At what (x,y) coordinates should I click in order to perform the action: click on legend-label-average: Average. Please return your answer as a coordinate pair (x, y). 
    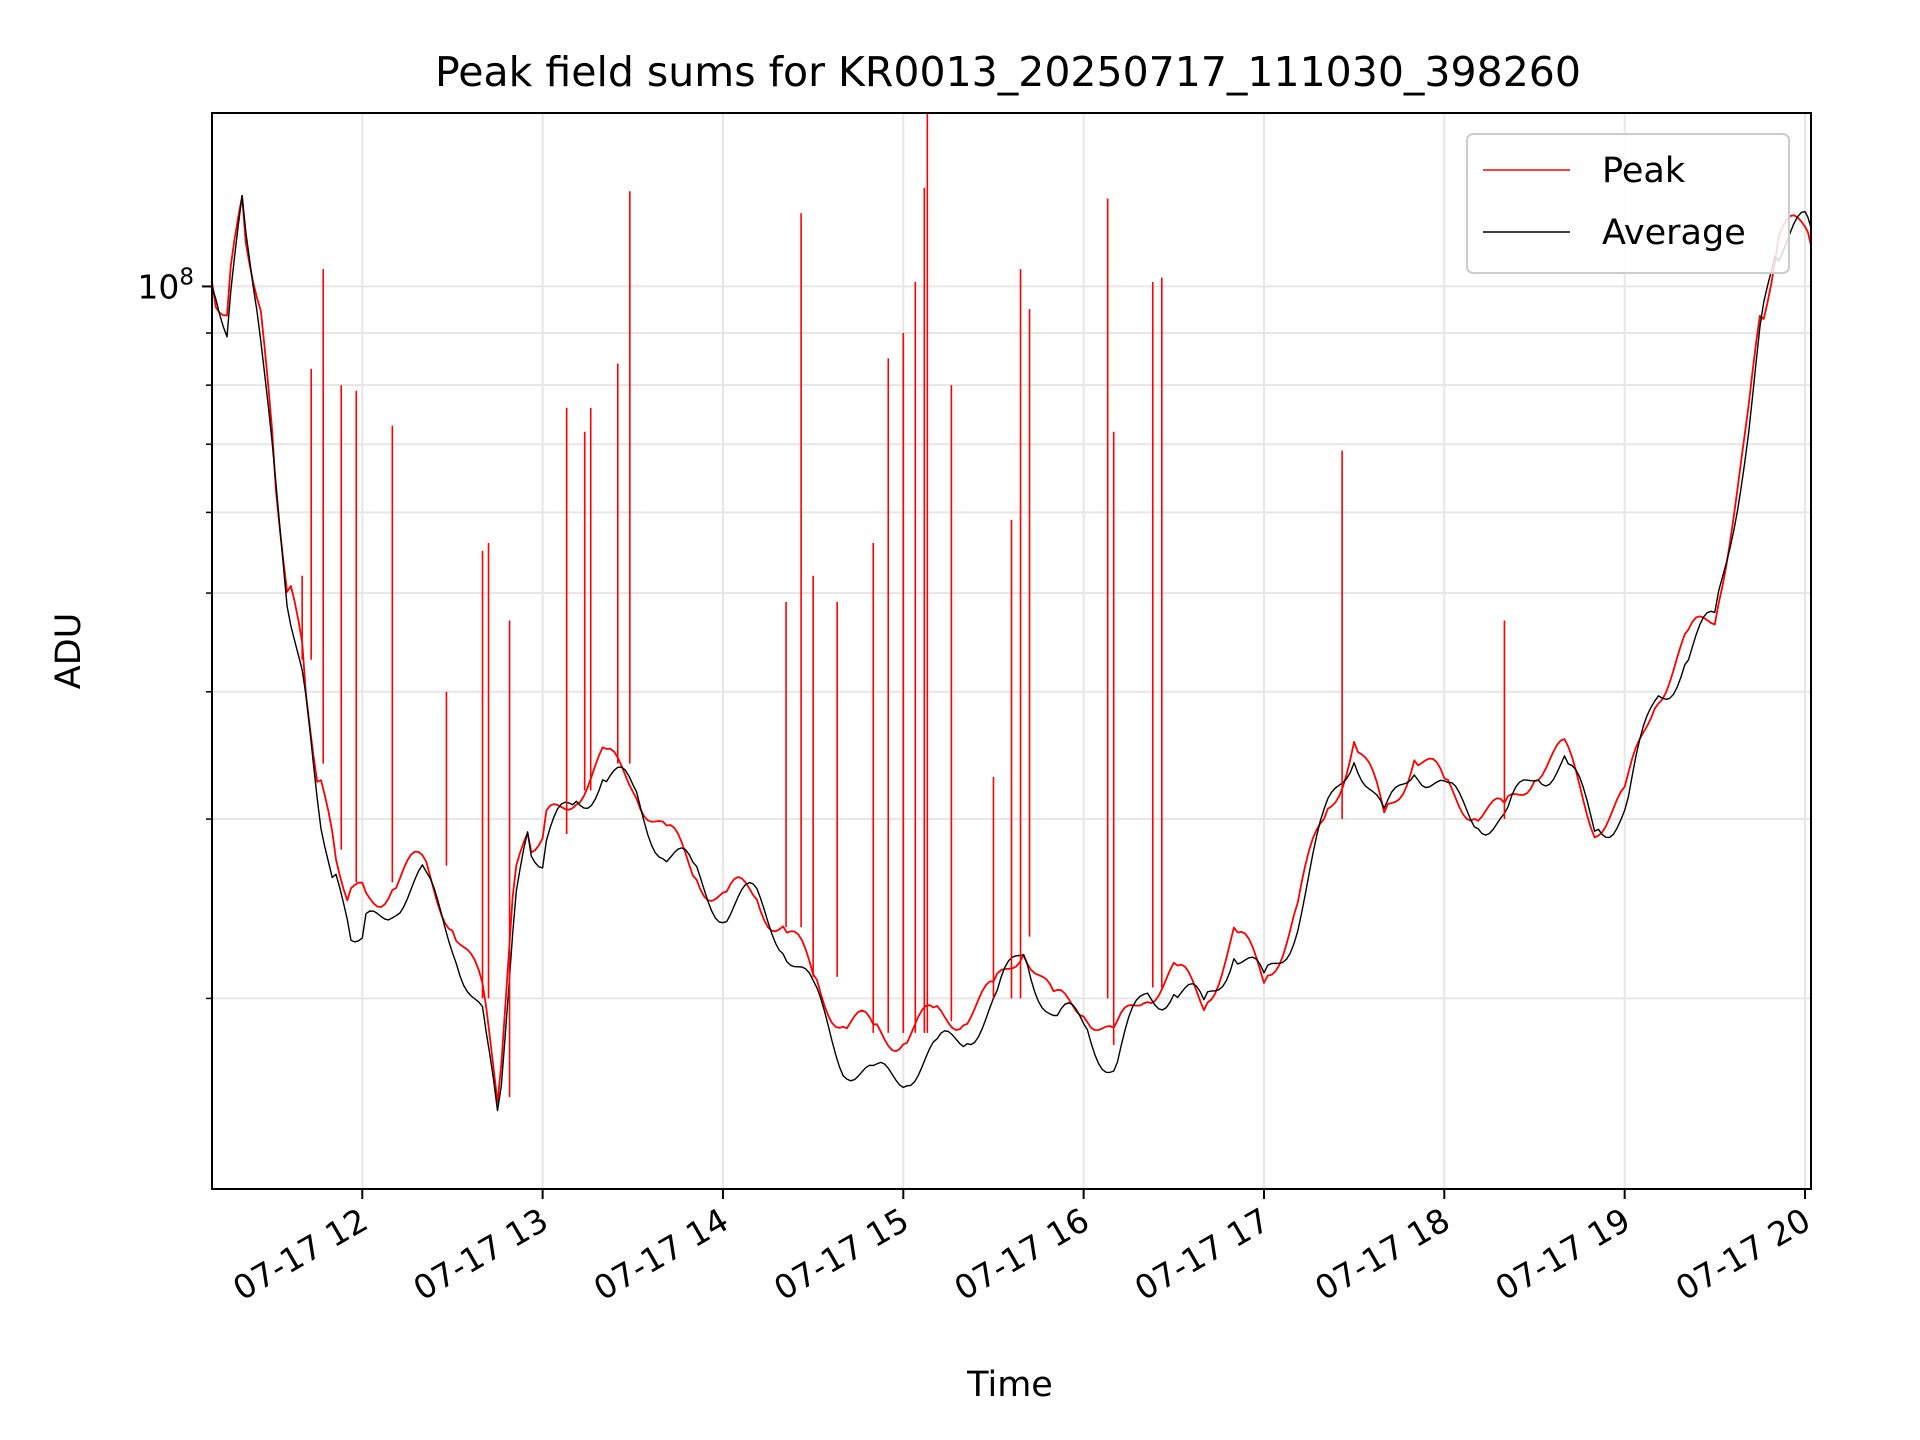
    Looking at the image, I should click on (1674, 233).